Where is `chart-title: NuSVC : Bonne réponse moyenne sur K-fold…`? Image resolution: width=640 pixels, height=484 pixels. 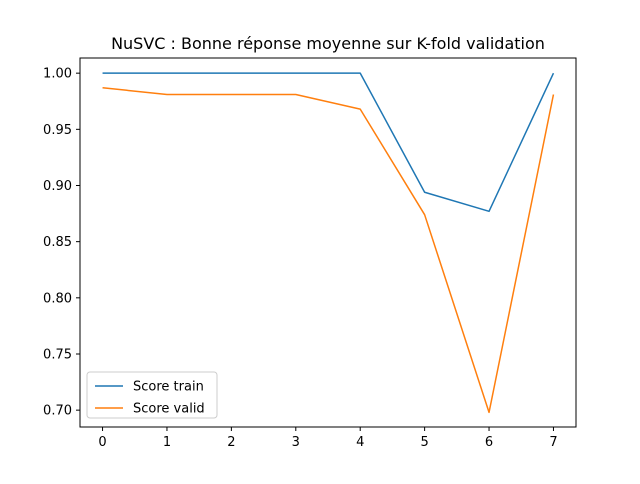 chart-title: NuSVC : Bonne réponse moyenne sur K-fold… is located at coordinates (328, 43).